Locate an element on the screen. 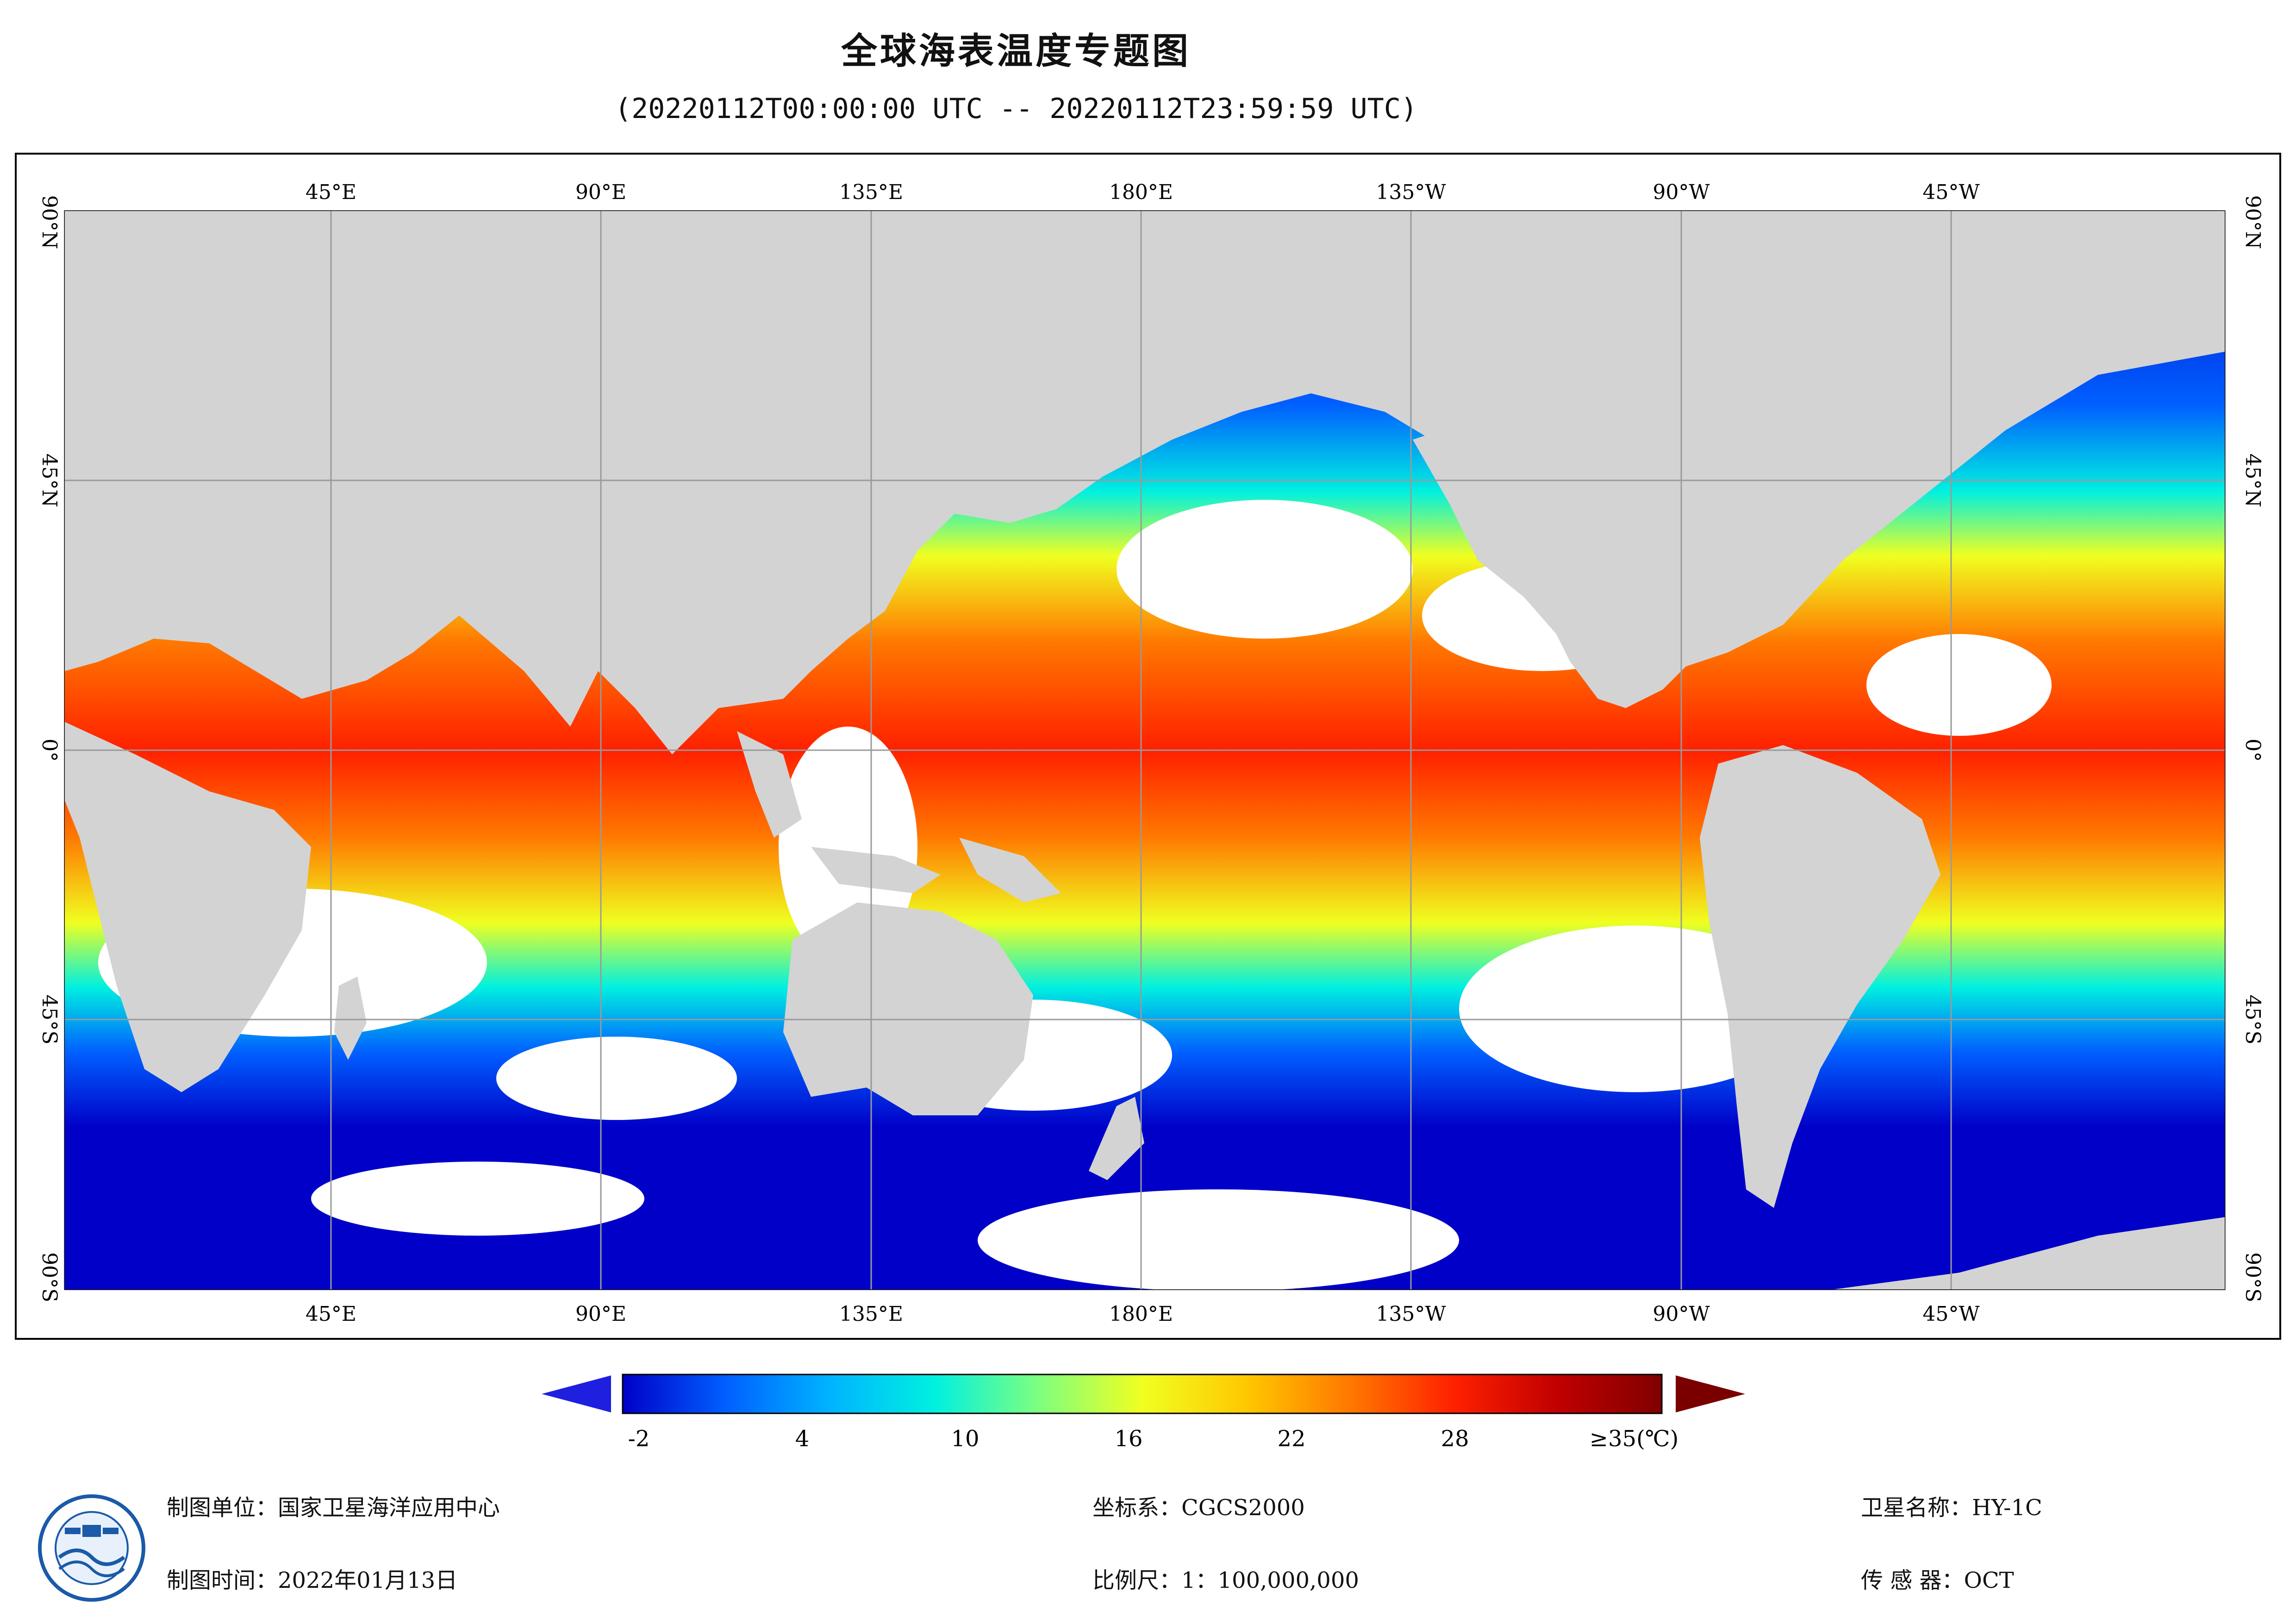 Image resolution: width=2296 pixels, height=1623 pixels. colorbar-tick: 16 is located at coordinates (1128, 1439).